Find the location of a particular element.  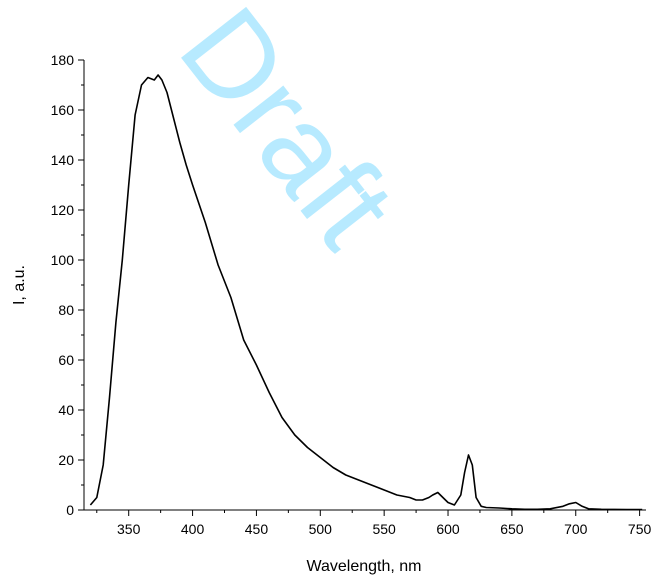

y-tick-label: 0 is located at coordinates (70, 510).